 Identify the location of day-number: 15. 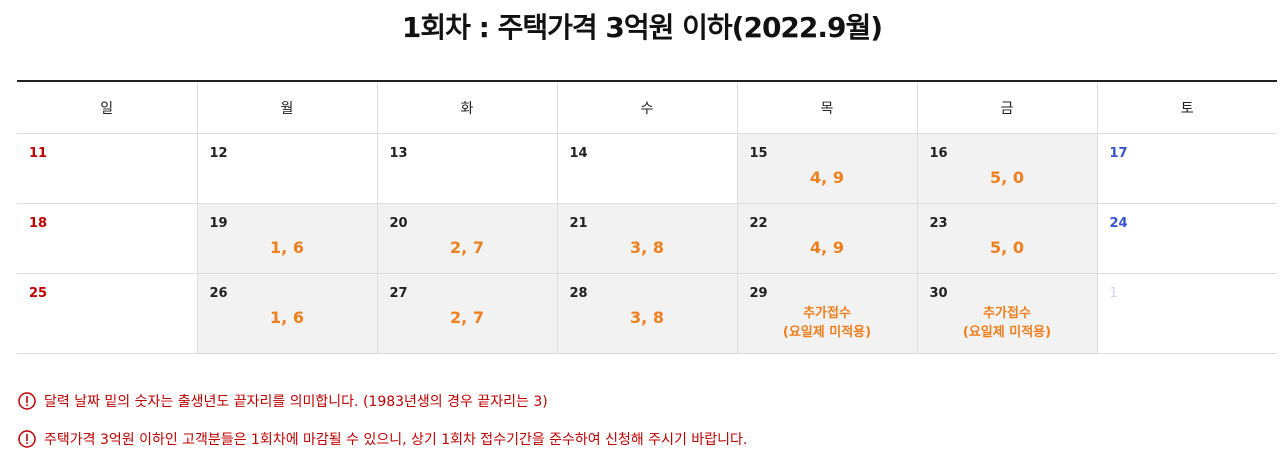
(758, 153).